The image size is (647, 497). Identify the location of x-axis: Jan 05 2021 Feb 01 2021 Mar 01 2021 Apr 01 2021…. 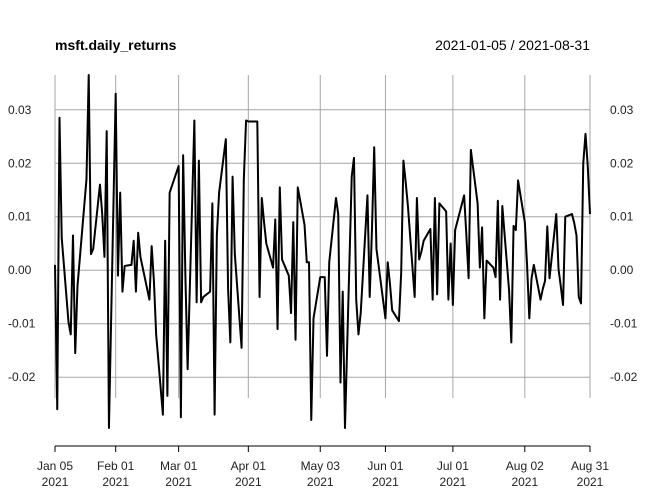
(323, 467).